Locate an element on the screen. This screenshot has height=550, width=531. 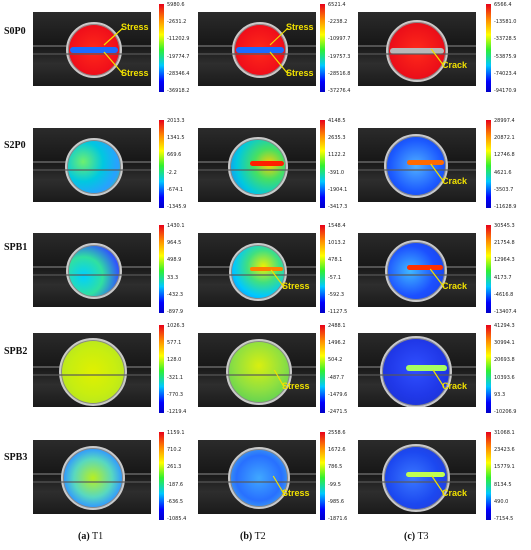
colorbar-tick-label: 964.5 is located at coordinates (174, 243).